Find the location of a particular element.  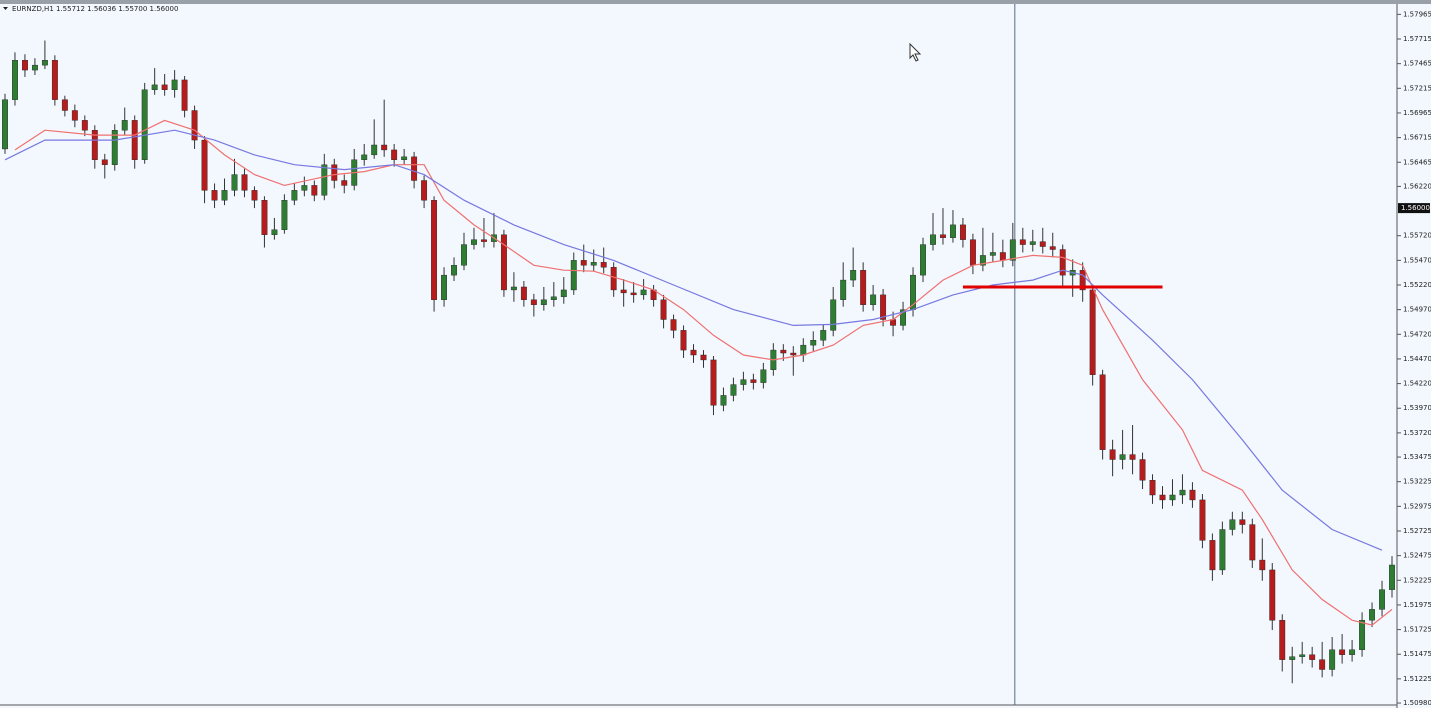

top-border is located at coordinates (715, 2).